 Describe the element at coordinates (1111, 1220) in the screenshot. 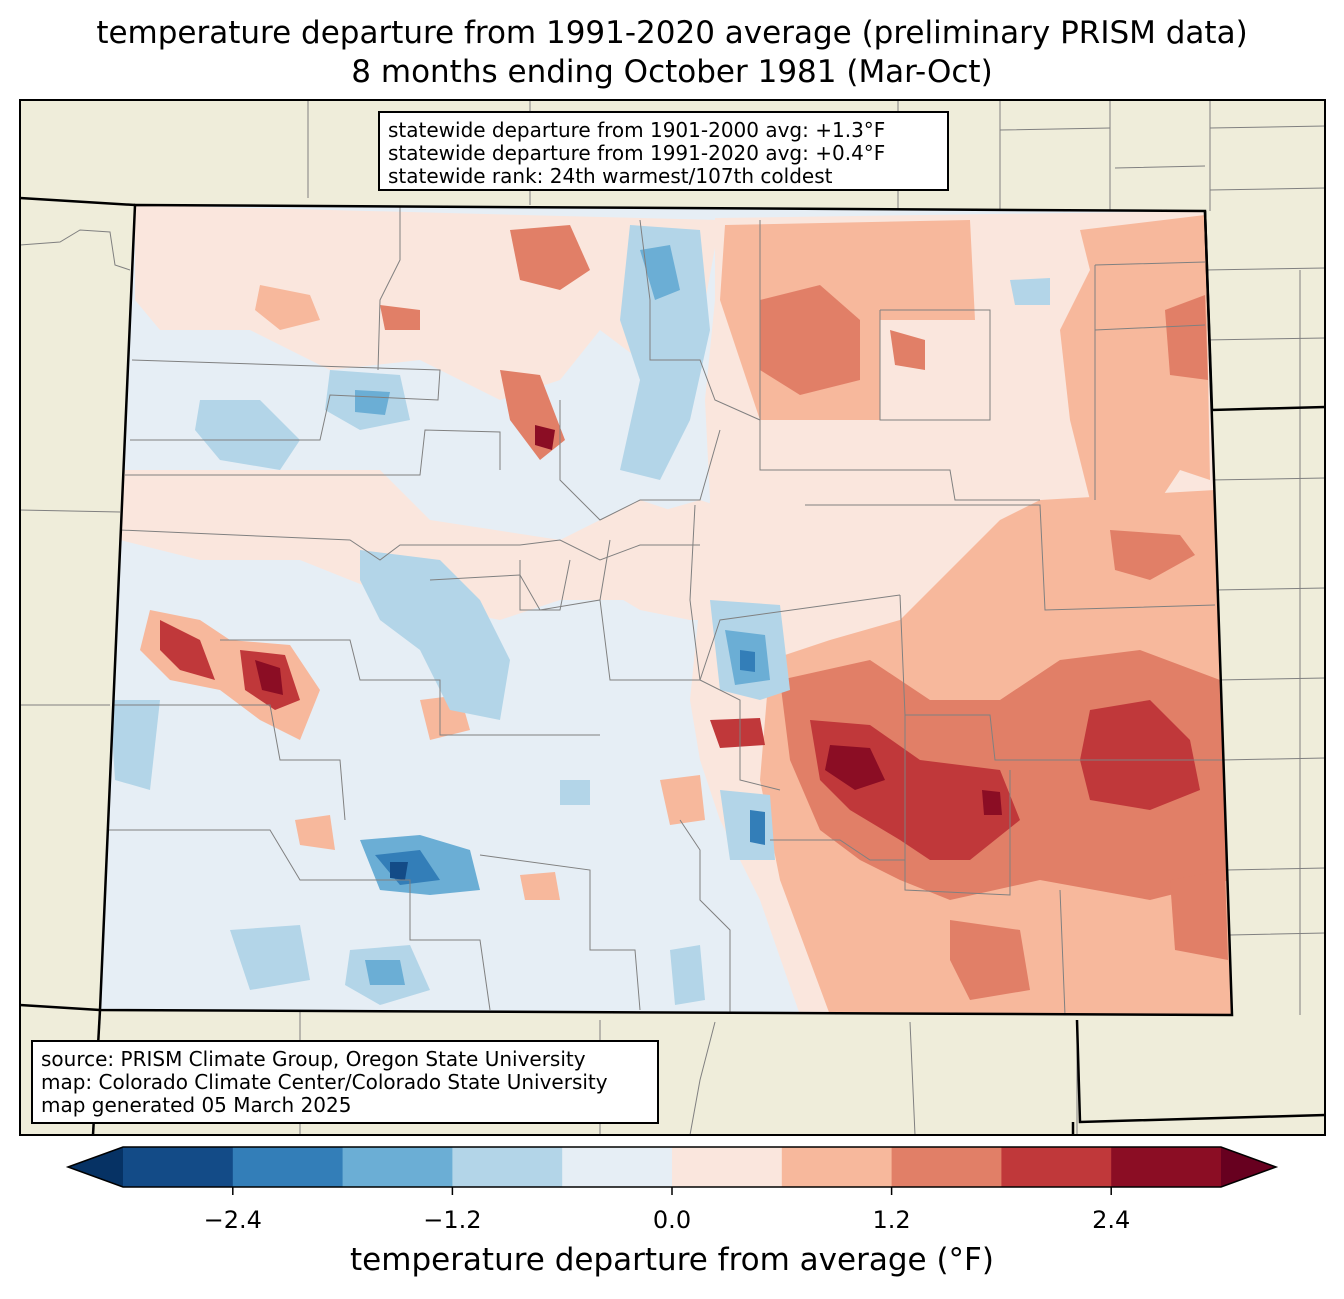

I see `colorbar-tick-label: 2.4` at that location.